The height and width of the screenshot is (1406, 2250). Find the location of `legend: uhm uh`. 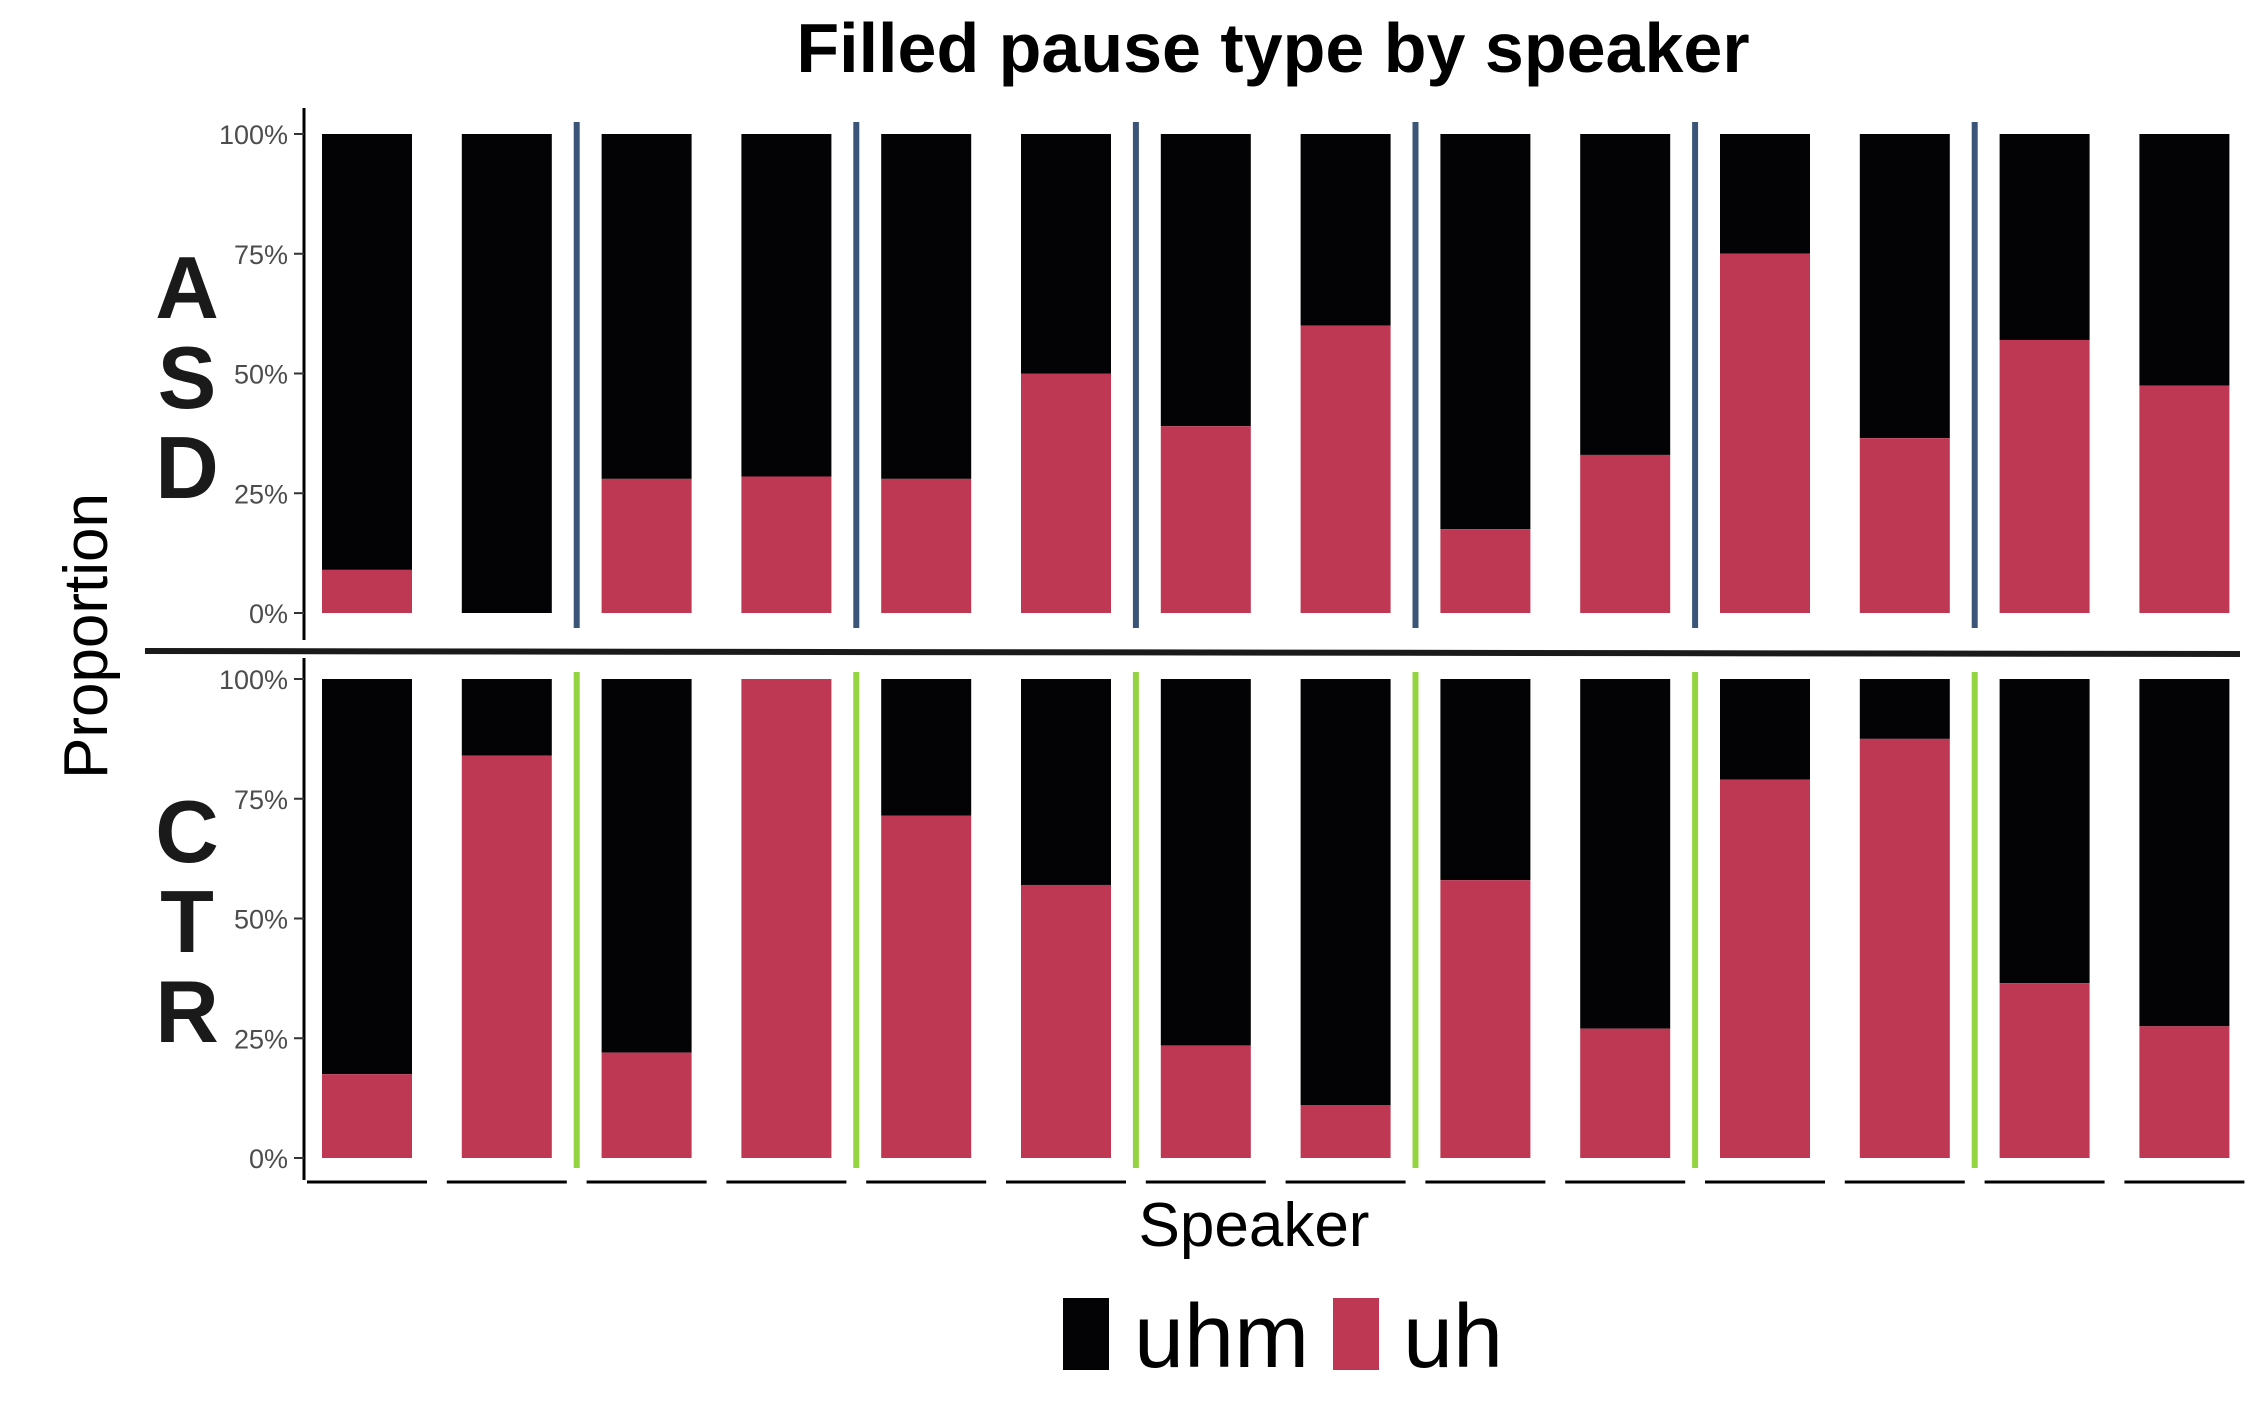

legend: uhm uh is located at coordinates (1283, 1337).